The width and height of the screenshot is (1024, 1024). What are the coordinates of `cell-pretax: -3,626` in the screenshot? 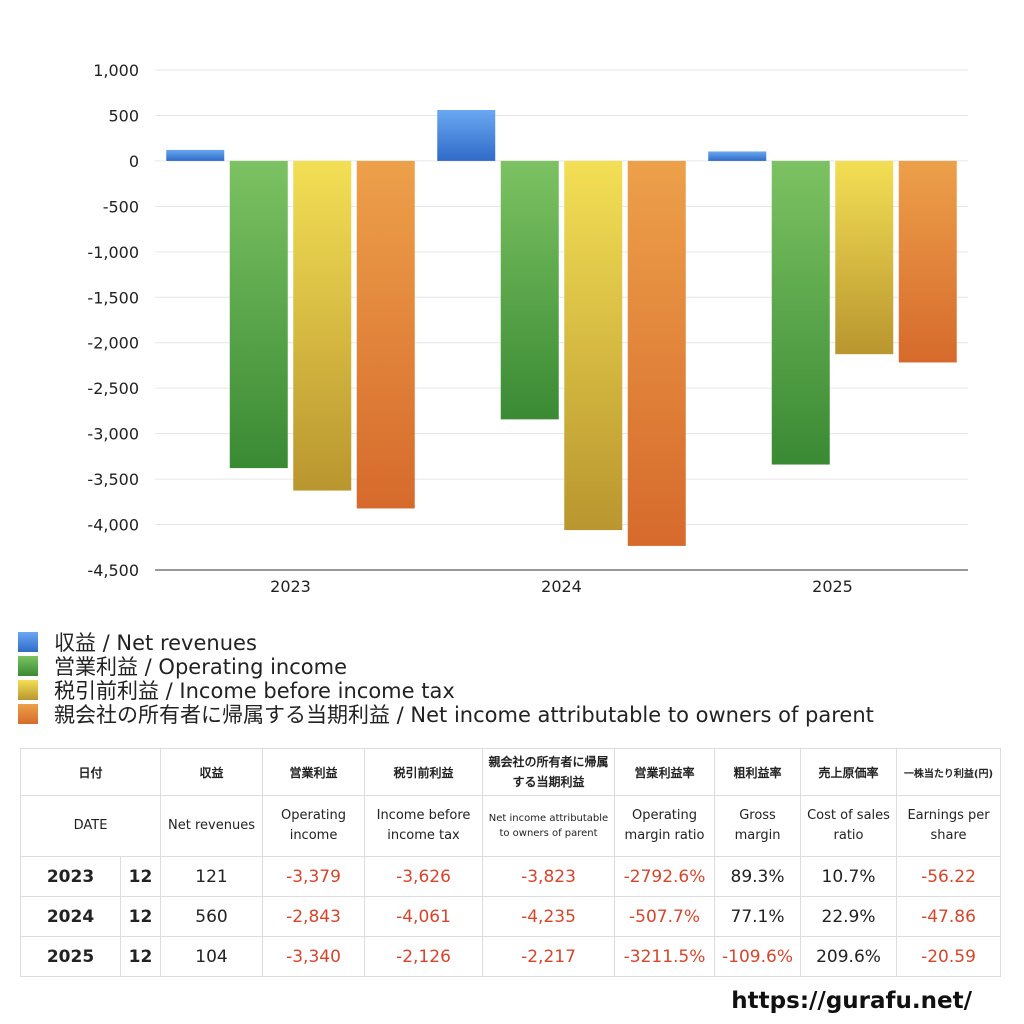 It's located at (424, 876).